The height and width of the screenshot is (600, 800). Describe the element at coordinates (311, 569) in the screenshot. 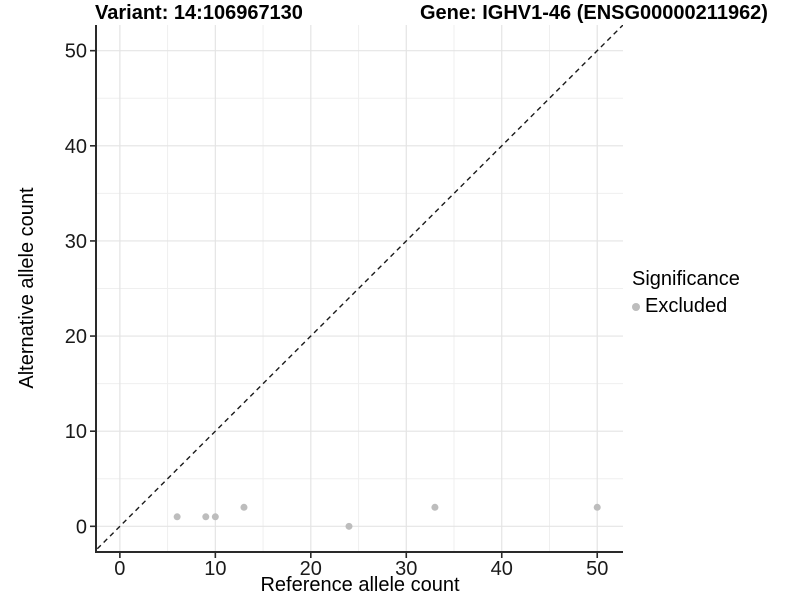

I see `x-tick-label: 20` at that location.